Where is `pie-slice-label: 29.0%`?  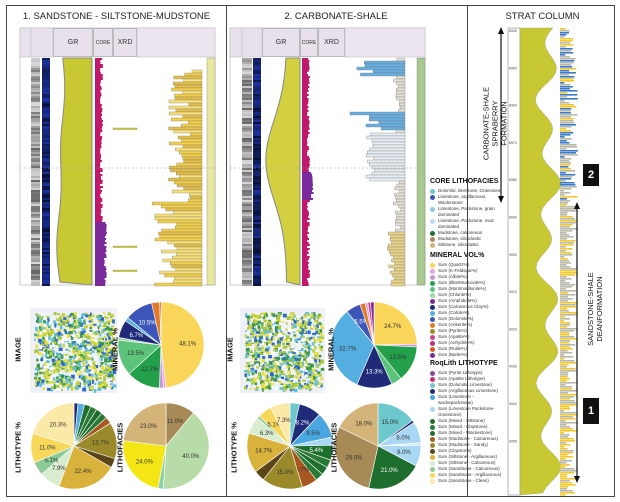
pie-slice-label: 29.0% is located at coordinates (354, 459).